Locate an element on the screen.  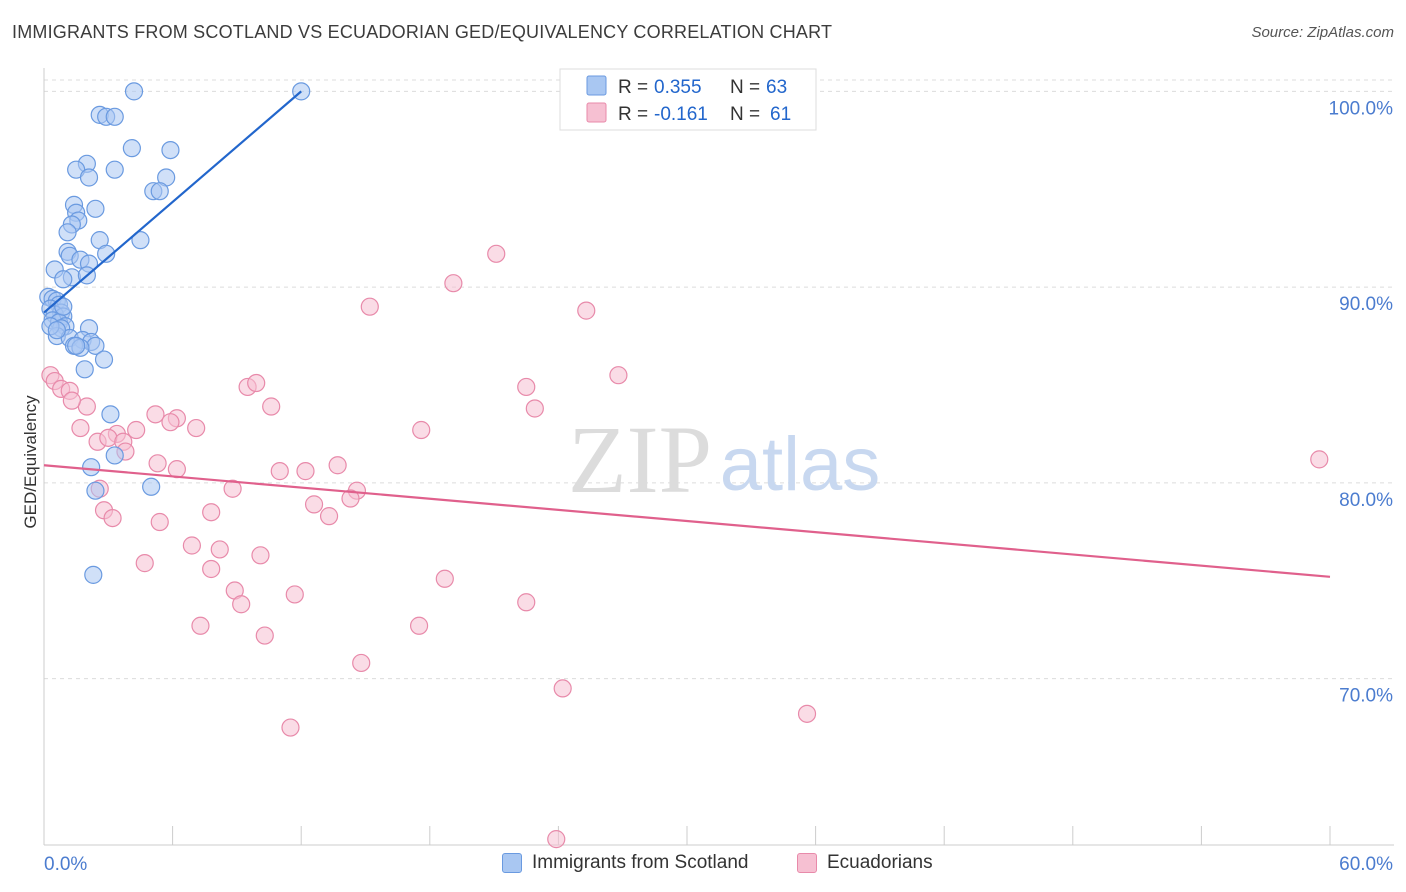
legend-item-ecuadorians: Ecuadorians is located at coordinates (865, 863).